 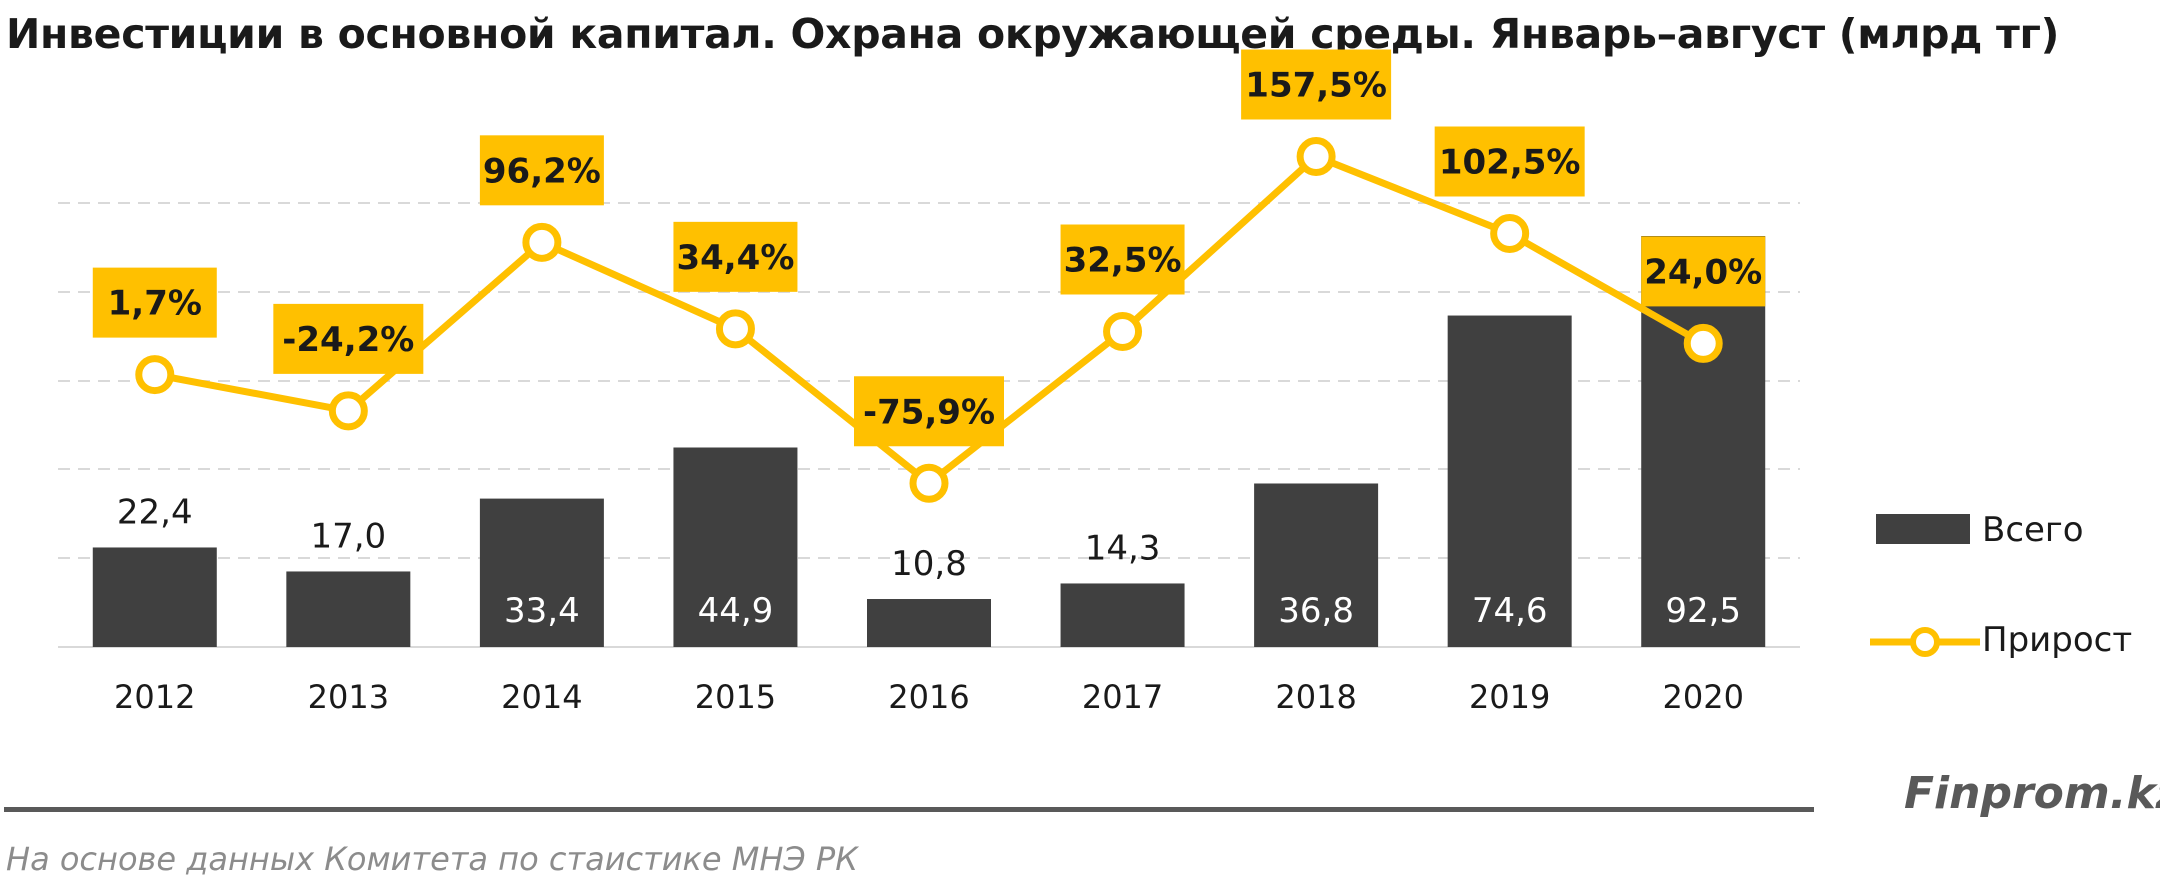 What do you see at coordinates (1122, 697) in the screenshot?
I see `x-tick-label: 2017` at bounding box center [1122, 697].